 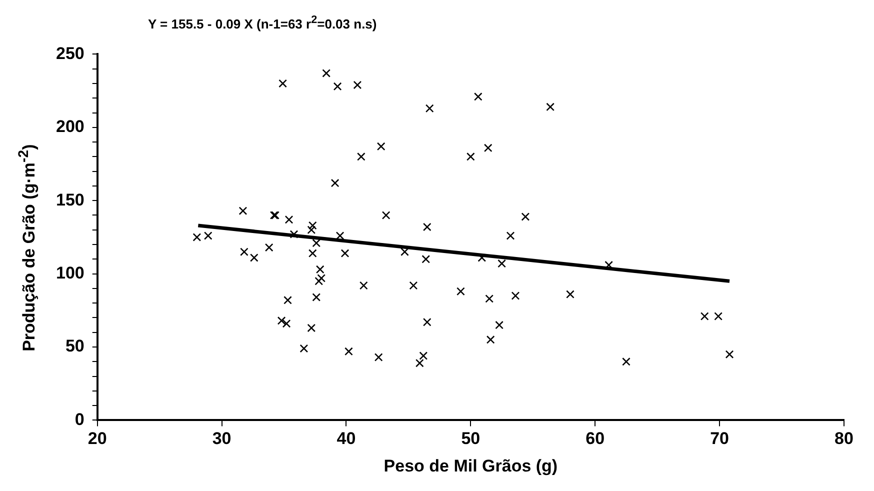 What do you see at coordinates (70, 126) in the screenshot?
I see `y-tick-label: 200` at bounding box center [70, 126].